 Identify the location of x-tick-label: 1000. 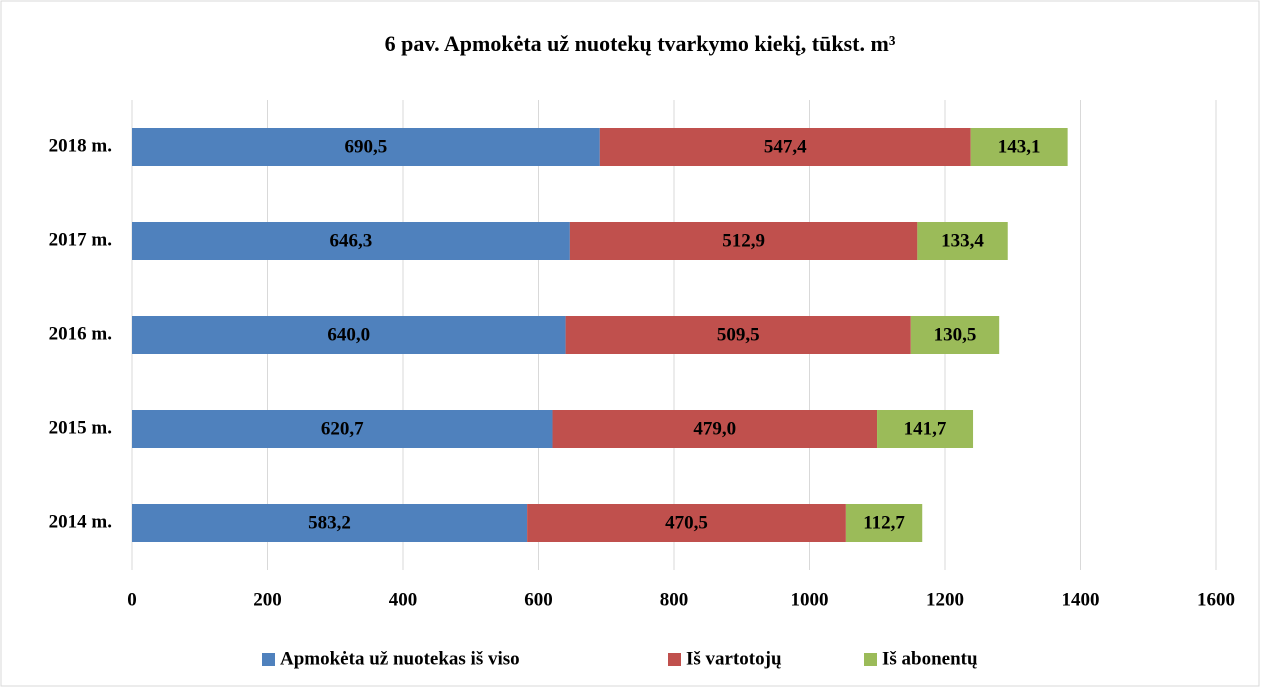
(810, 599).